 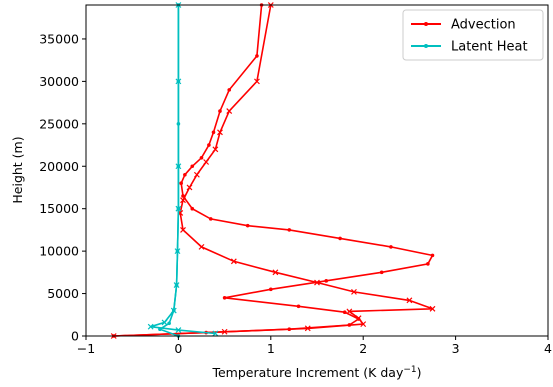 I want to click on x-axis-label-text: Temperature Increment (K day, so click(x=307, y=372).